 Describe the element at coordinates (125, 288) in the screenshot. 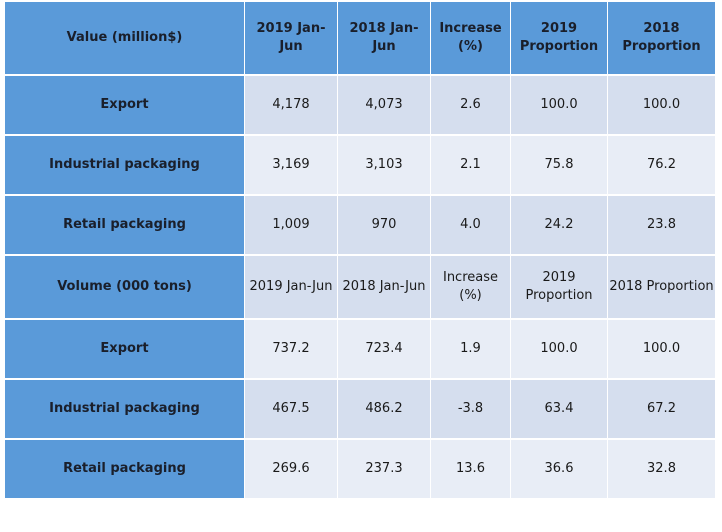

I see `volume-header-label: Volume (000 tons)` at that location.